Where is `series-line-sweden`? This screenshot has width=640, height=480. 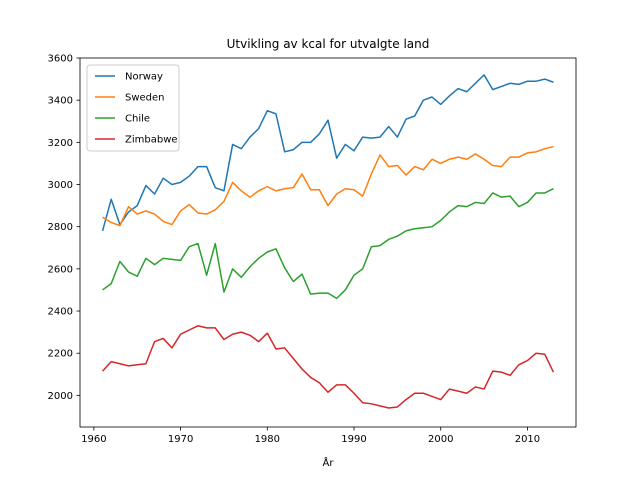 series-line-sweden is located at coordinates (328, 186).